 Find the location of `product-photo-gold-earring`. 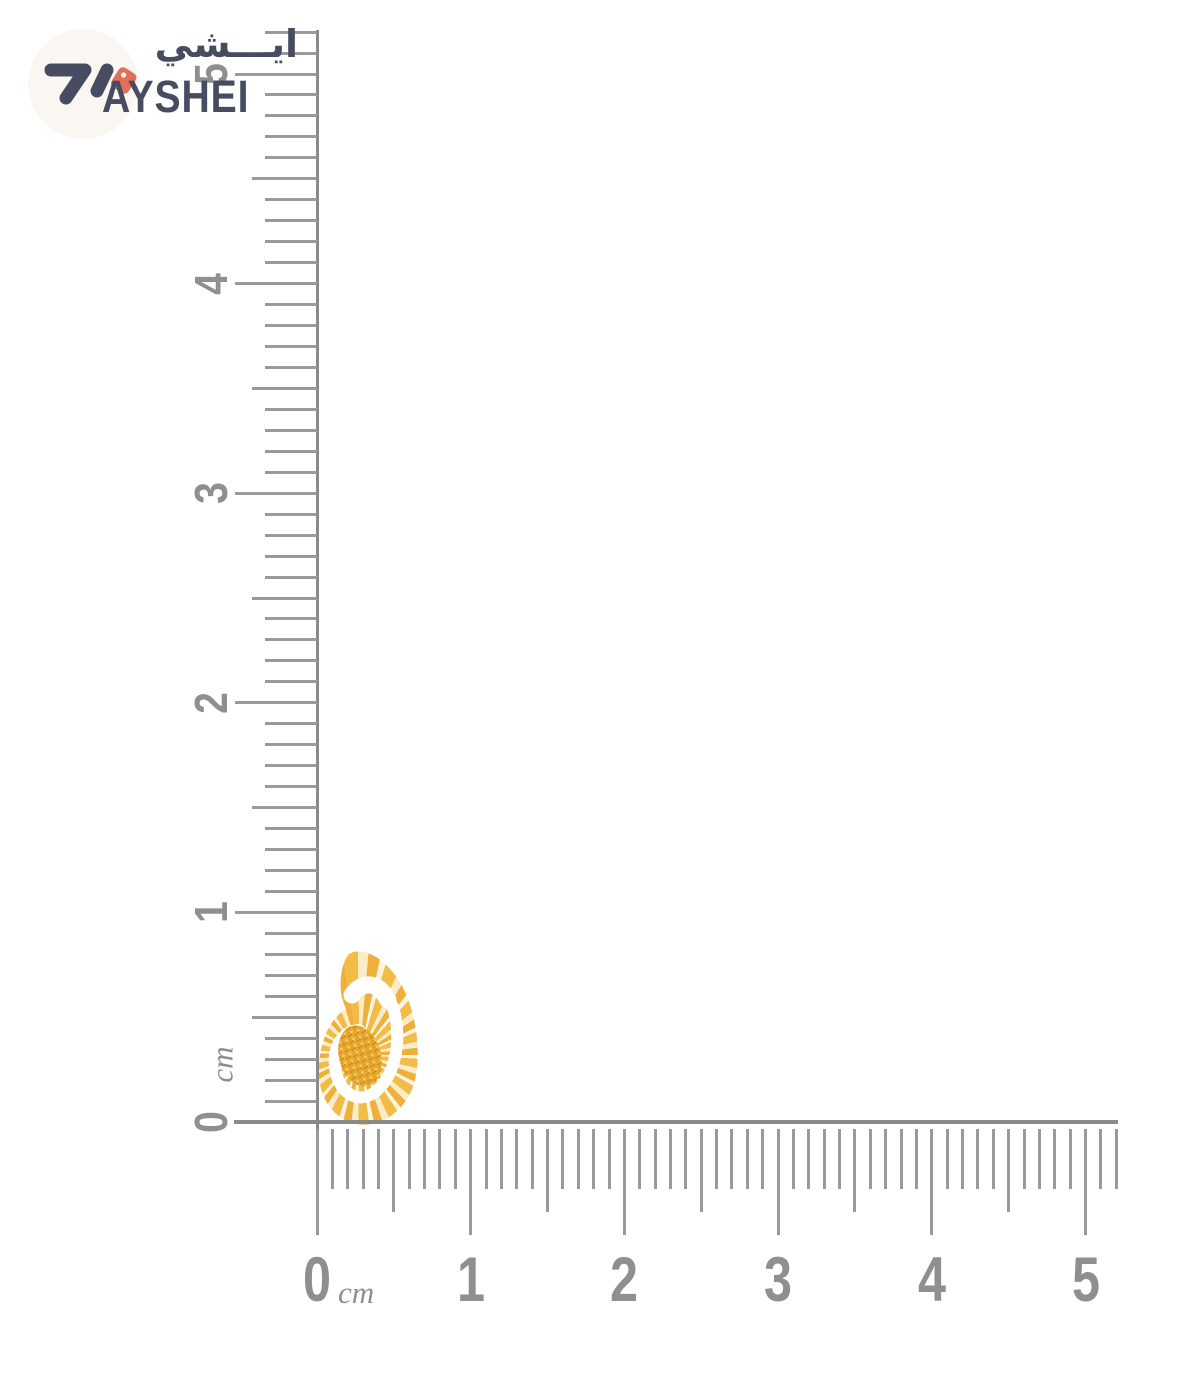

product-photo-gold-earring is located at coordinates (370, 1037).